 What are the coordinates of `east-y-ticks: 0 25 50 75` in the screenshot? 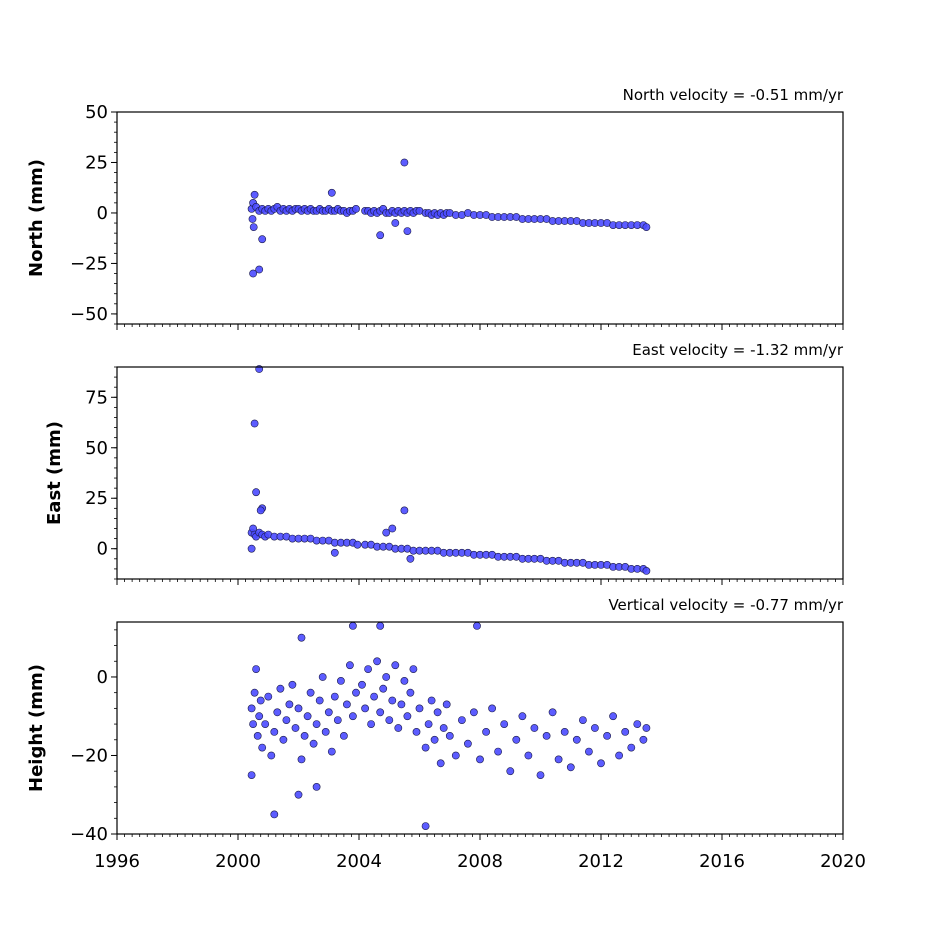 It's located at (101, 473).